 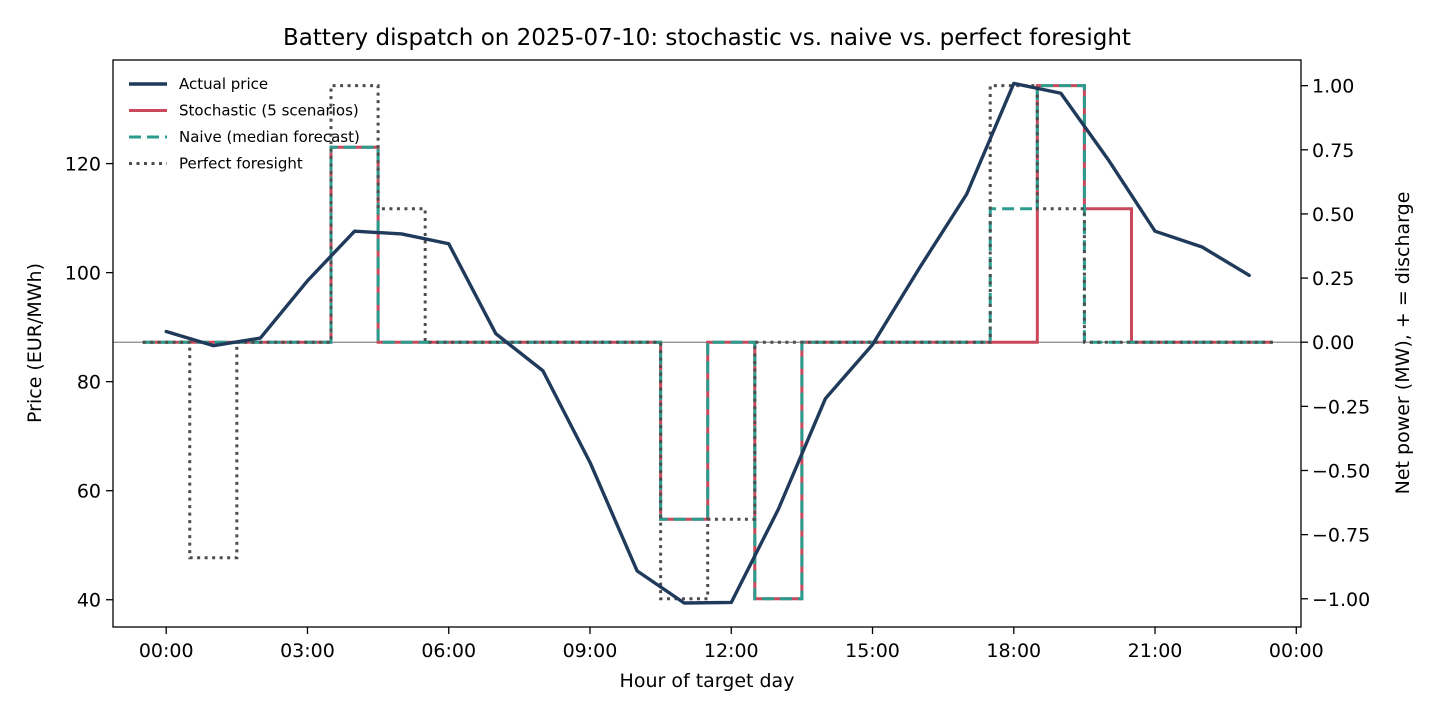 What do you see at coordinates (1155, 651) in the screenshot?
I see `x-tick-label: 21:00` at bounding box center [1155, 651].